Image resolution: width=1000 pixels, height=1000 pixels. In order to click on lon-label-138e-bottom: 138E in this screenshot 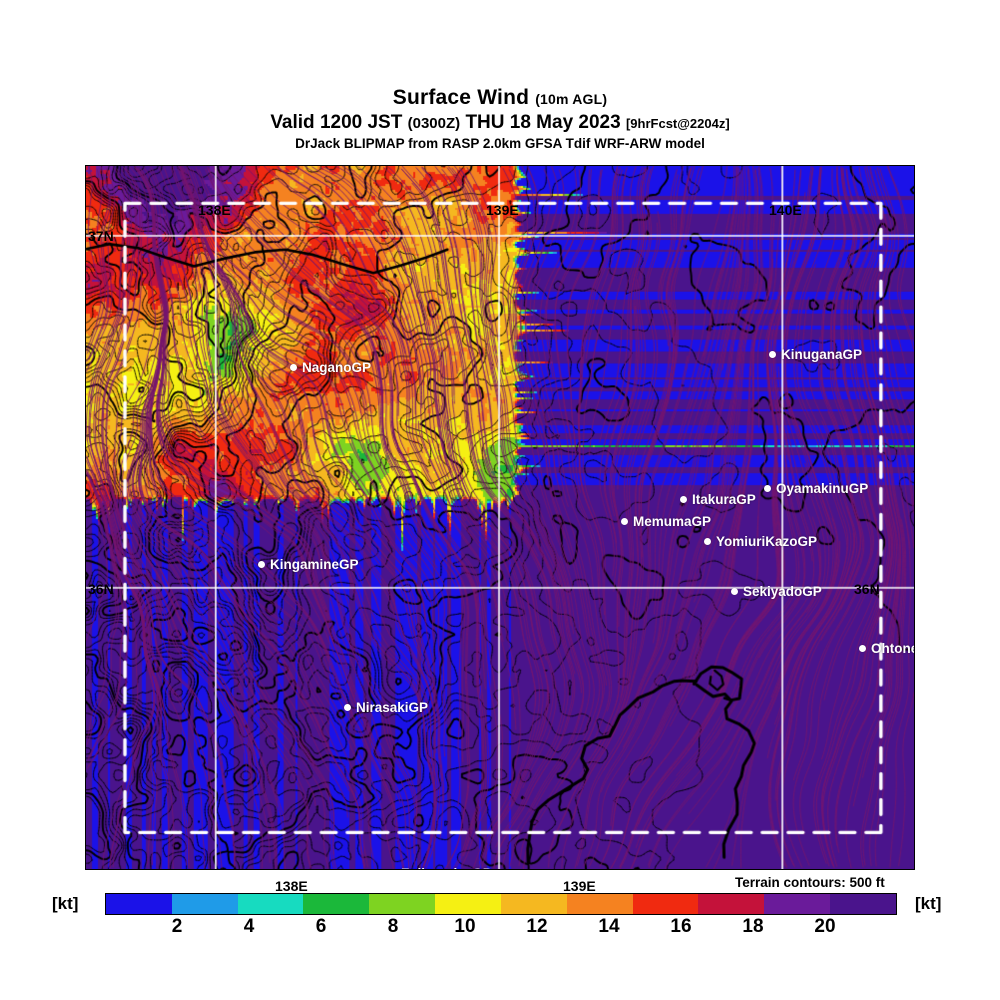, I will do `click(291, 886)`.